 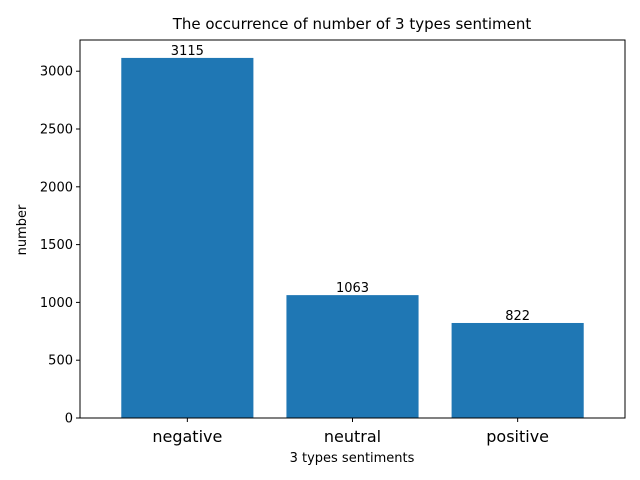 What do you see at coordinates (352, 458) in the screenshot?
I see `x-axis-label: 3 types sentiments` at bounding box center [352, 458].